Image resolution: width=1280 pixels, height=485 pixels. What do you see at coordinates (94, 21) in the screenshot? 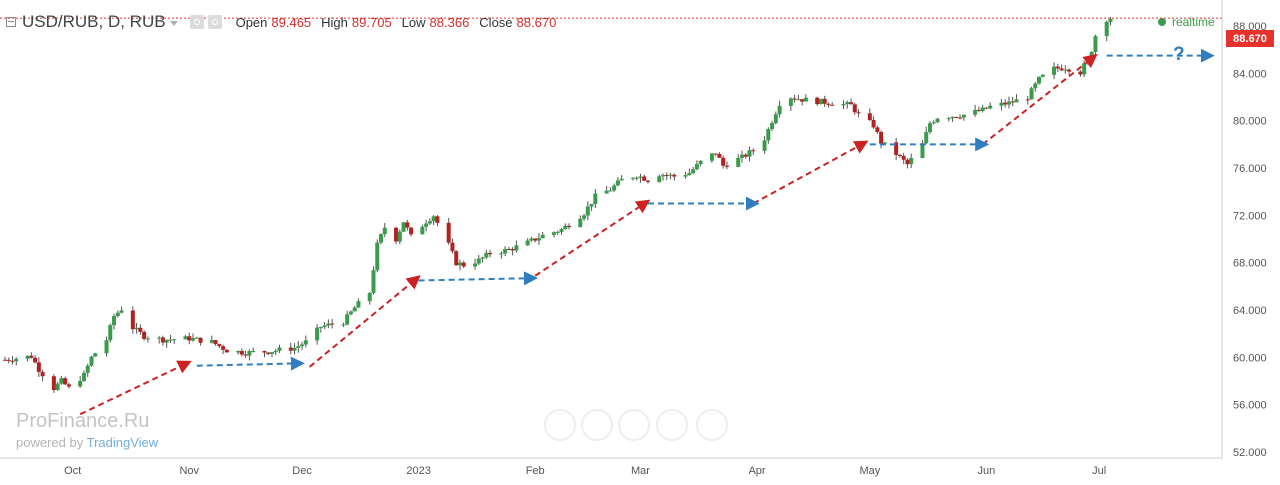
I see `symbol-title: USD/RUB, D, RUB` at bounding box center [94, 21].